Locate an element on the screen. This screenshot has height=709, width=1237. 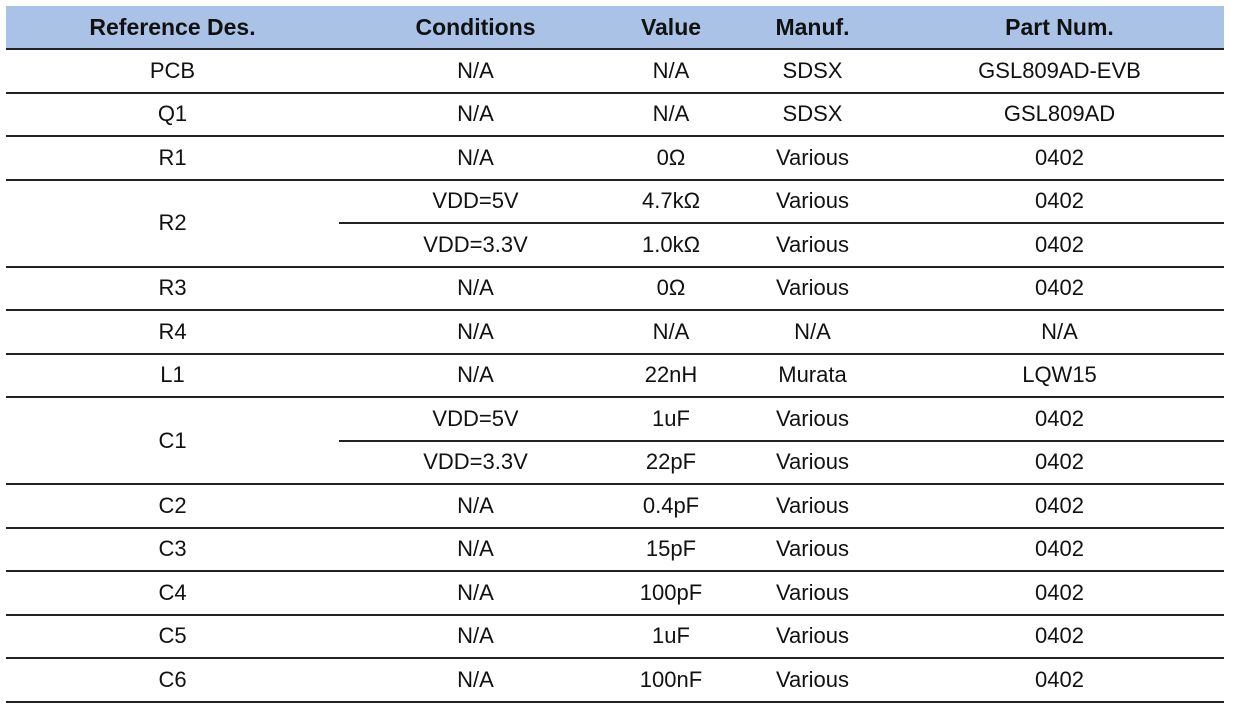
cell-reference-des: R2 is located at coordinates (172, 223).